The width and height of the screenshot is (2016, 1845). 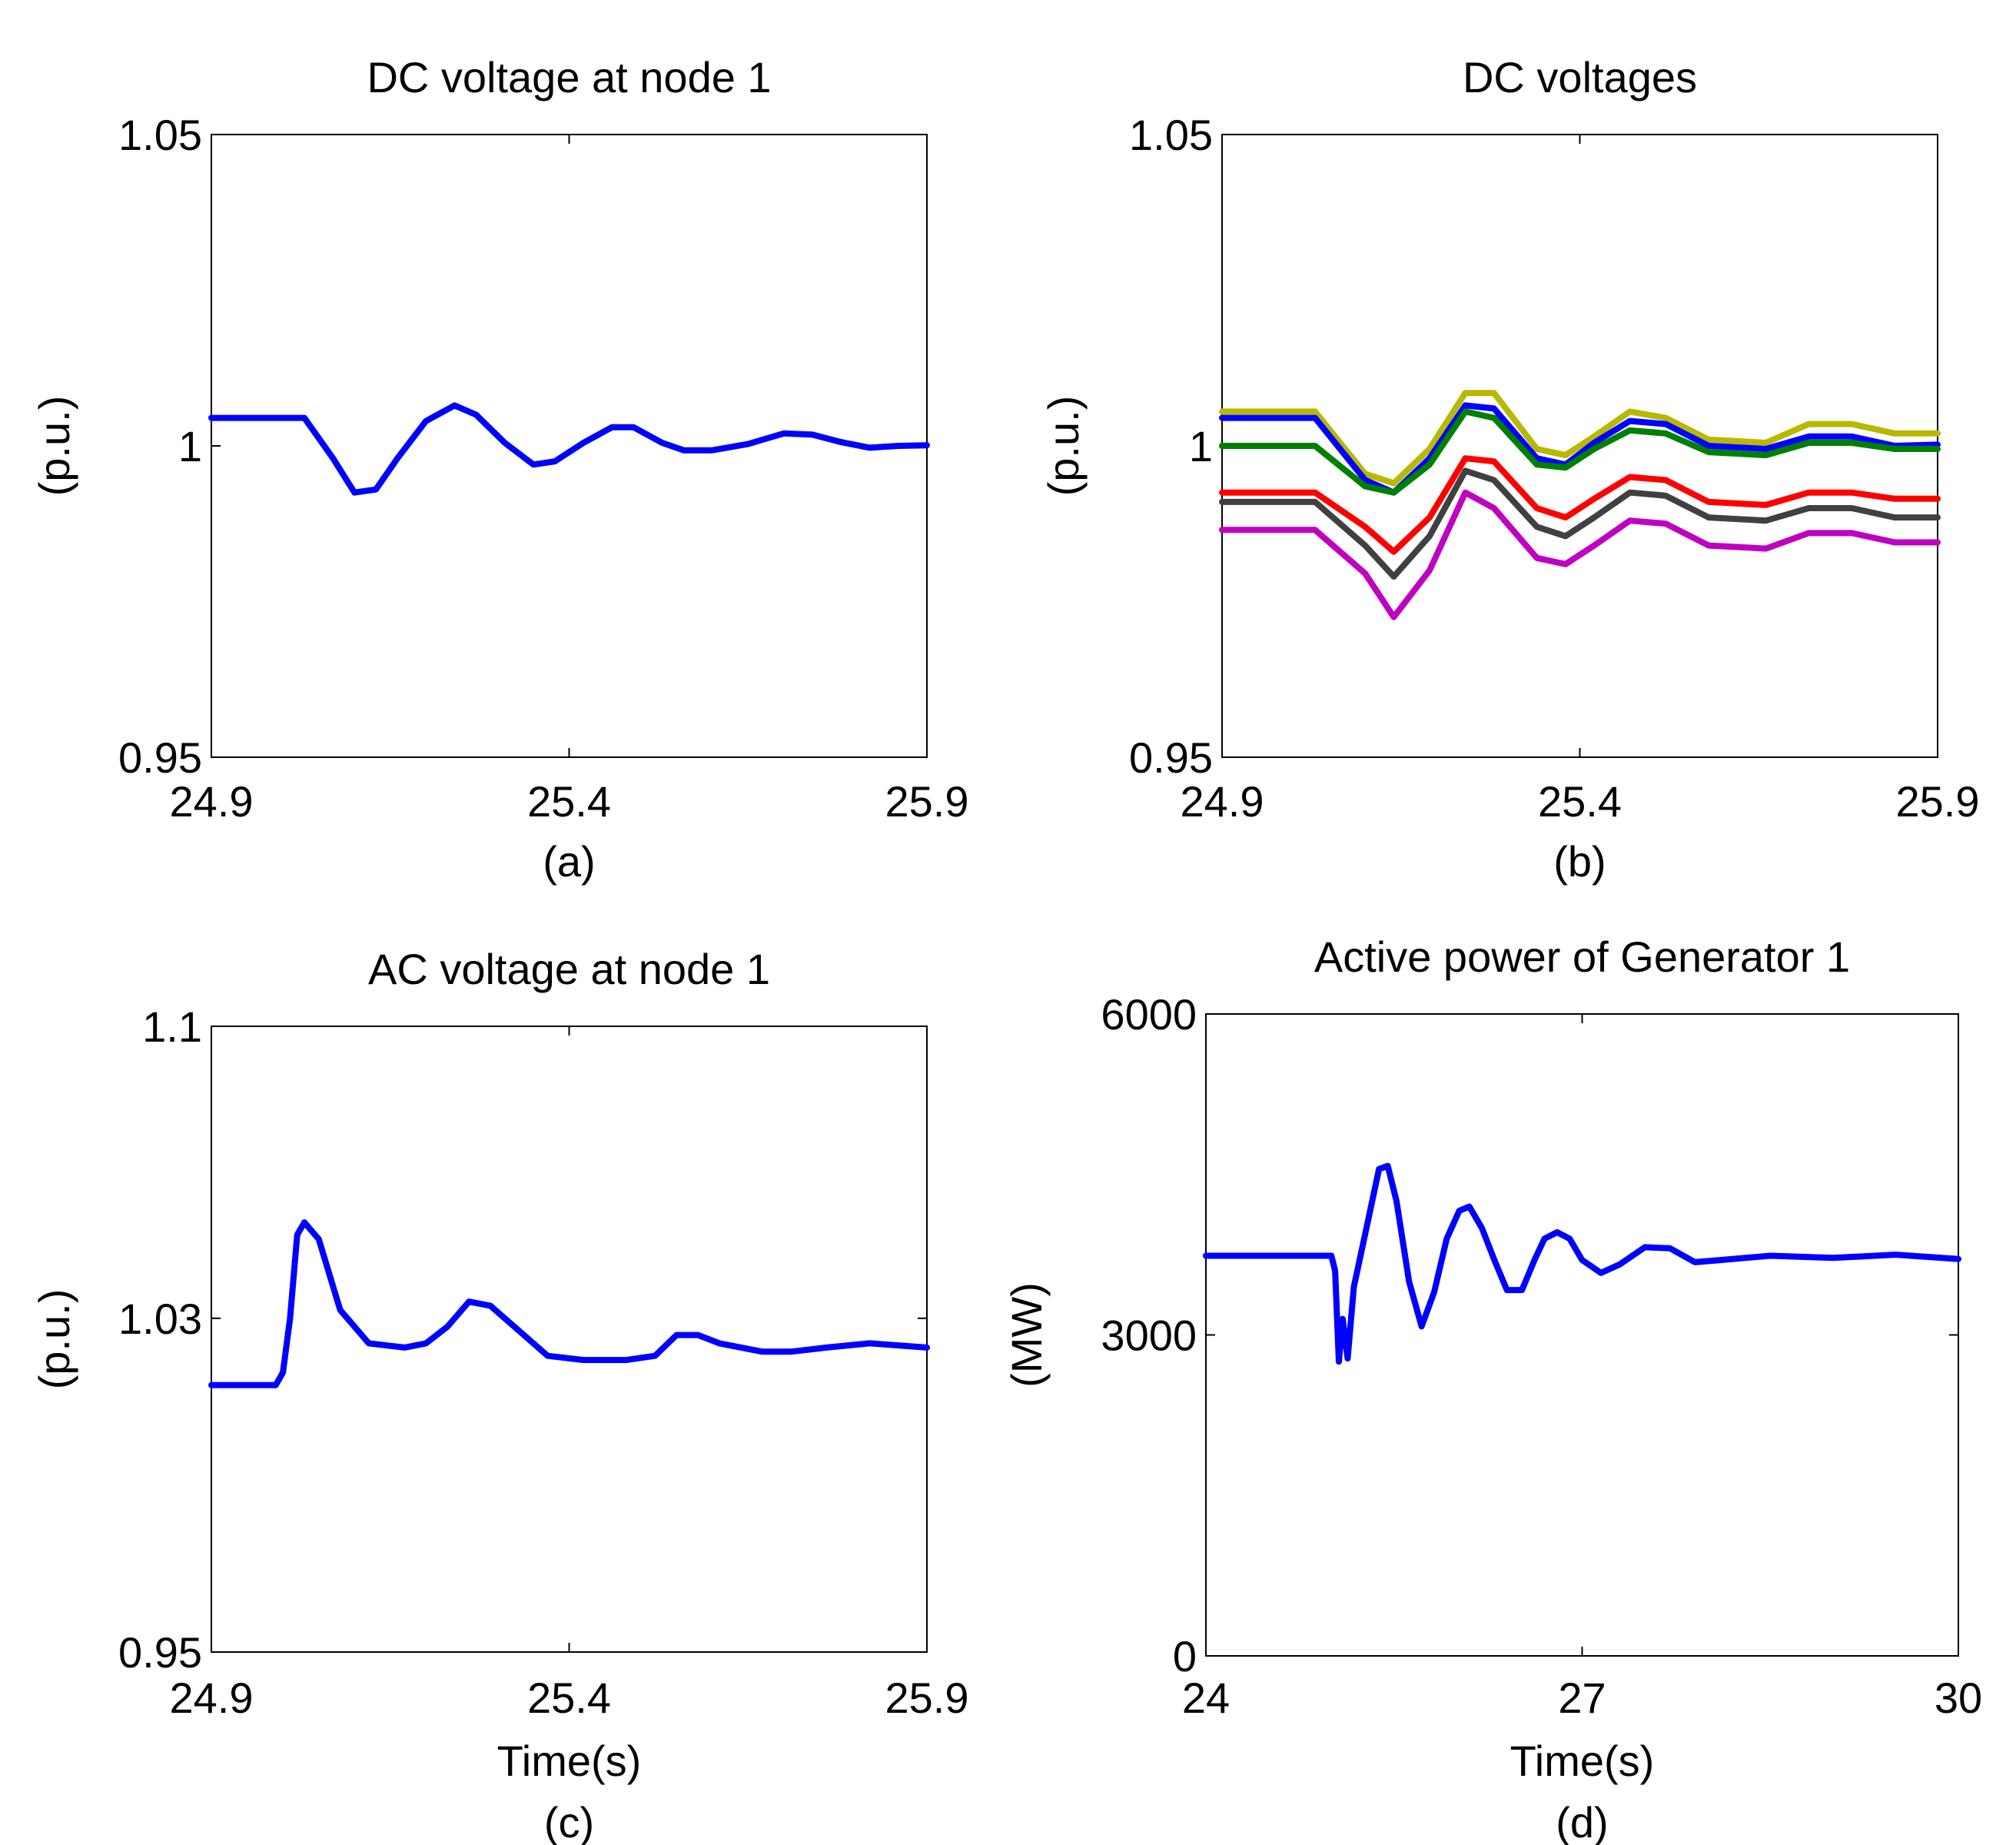 I want to click on series-line-dark-gray, so click(x=1580, y=523).